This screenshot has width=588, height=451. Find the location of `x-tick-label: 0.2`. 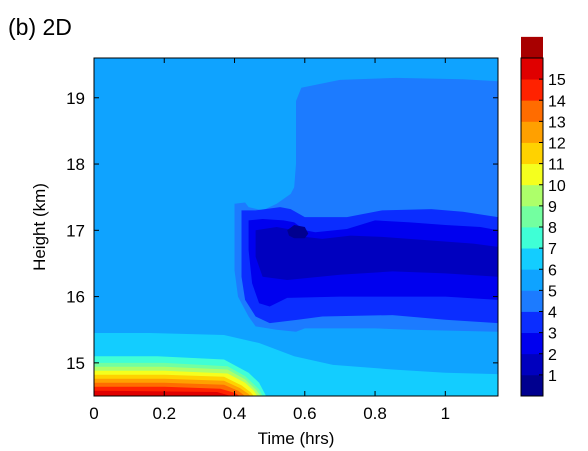

x-tick-label: 0.2 is located at coordinates (164, 413).